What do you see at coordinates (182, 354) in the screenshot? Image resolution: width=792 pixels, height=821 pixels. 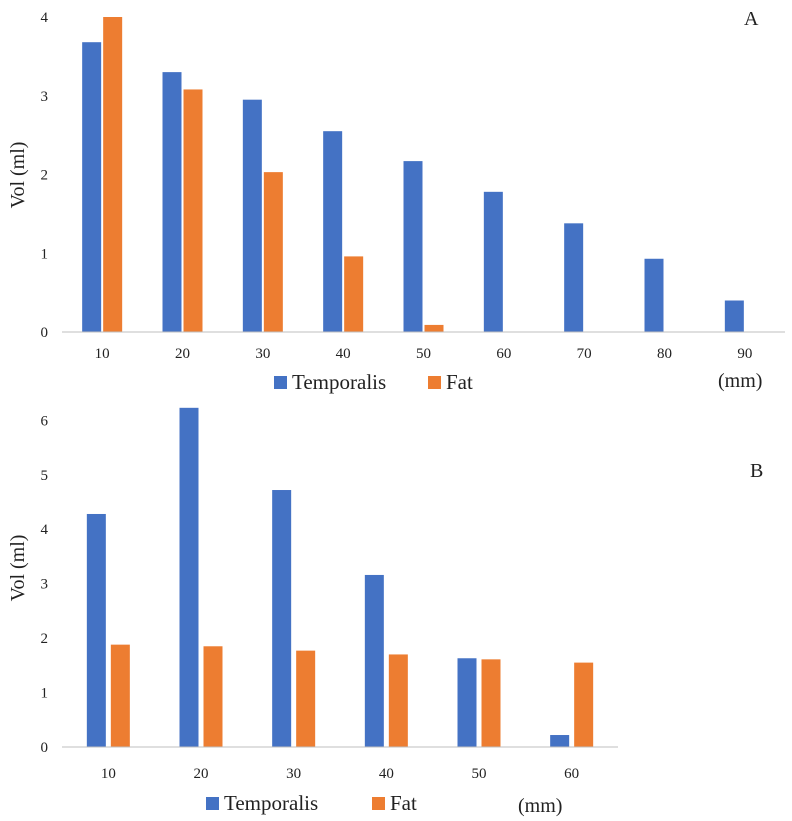 I see `panel-a-x-tick-label: 20` at bounding box center [182, 354].